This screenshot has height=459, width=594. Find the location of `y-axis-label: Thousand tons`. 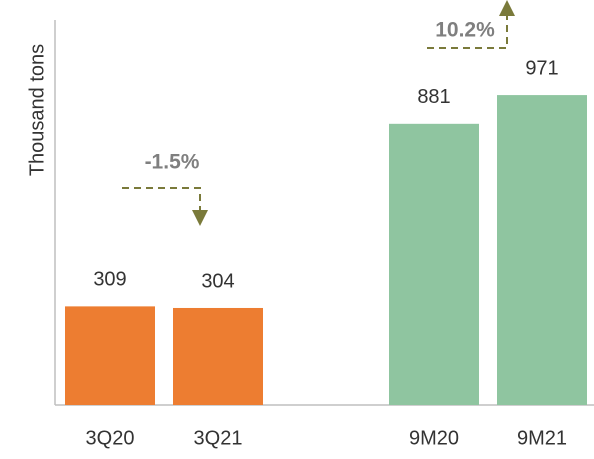

y-axis-label: Thousand tons is located at coordinates (37, 110).